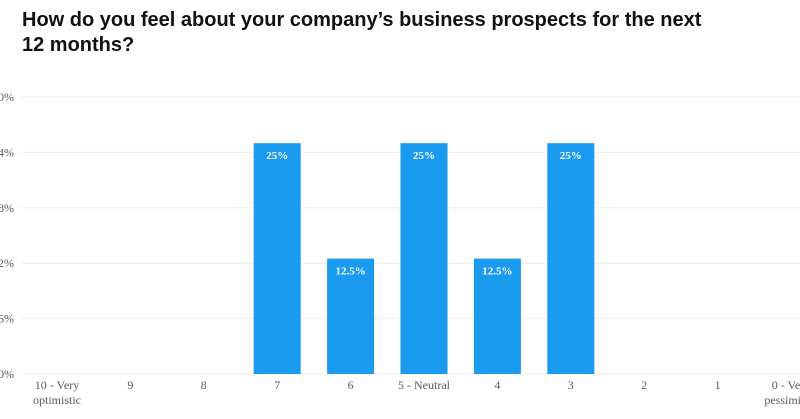  What do you see at coordinates (7, 319) in the screenshot?
I see `y-tick-label: 6%` at bounding box center [7, 319].